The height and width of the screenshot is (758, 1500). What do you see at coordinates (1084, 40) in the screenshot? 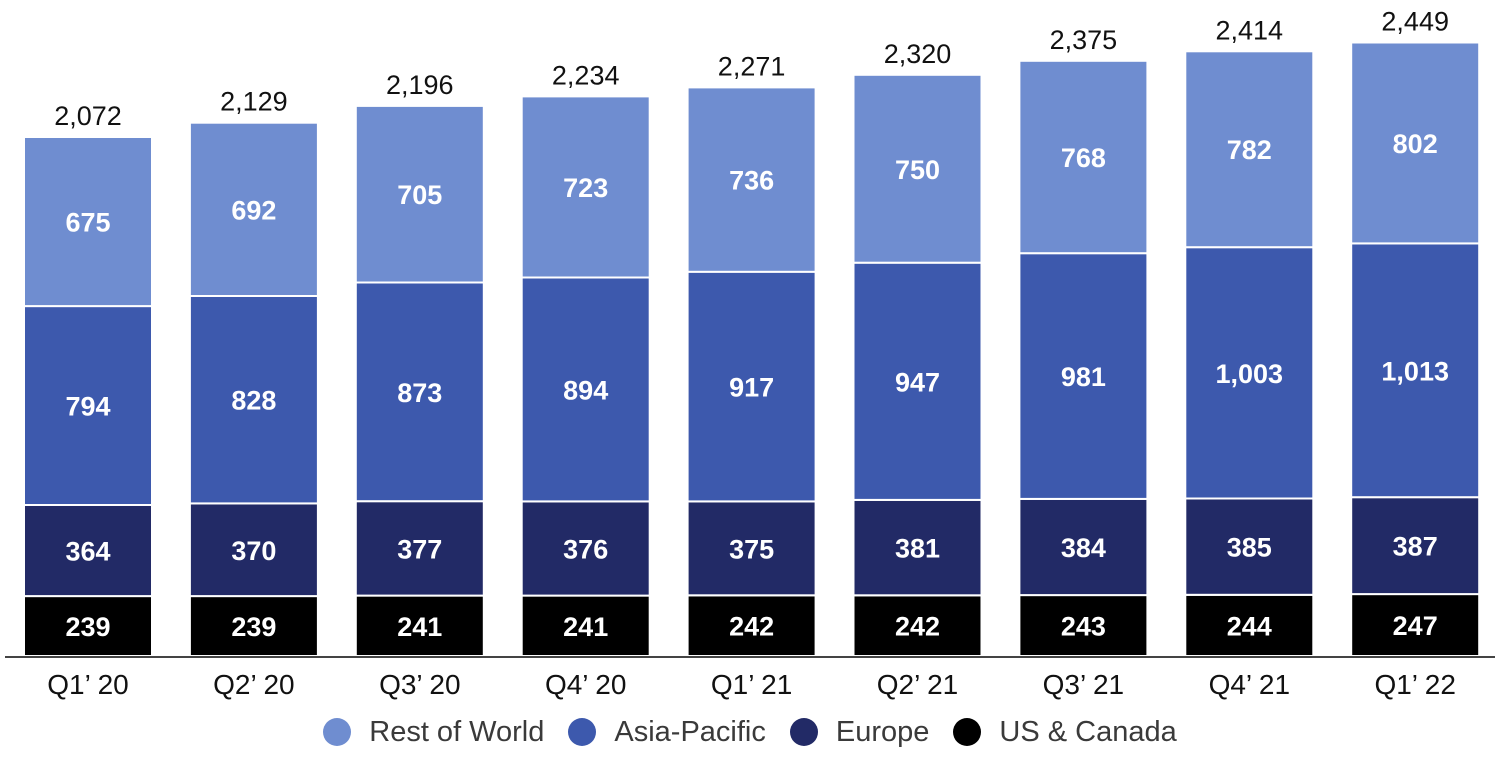
I see `total-label-q3-21: 2,375` at bounding box center [1084, 40].